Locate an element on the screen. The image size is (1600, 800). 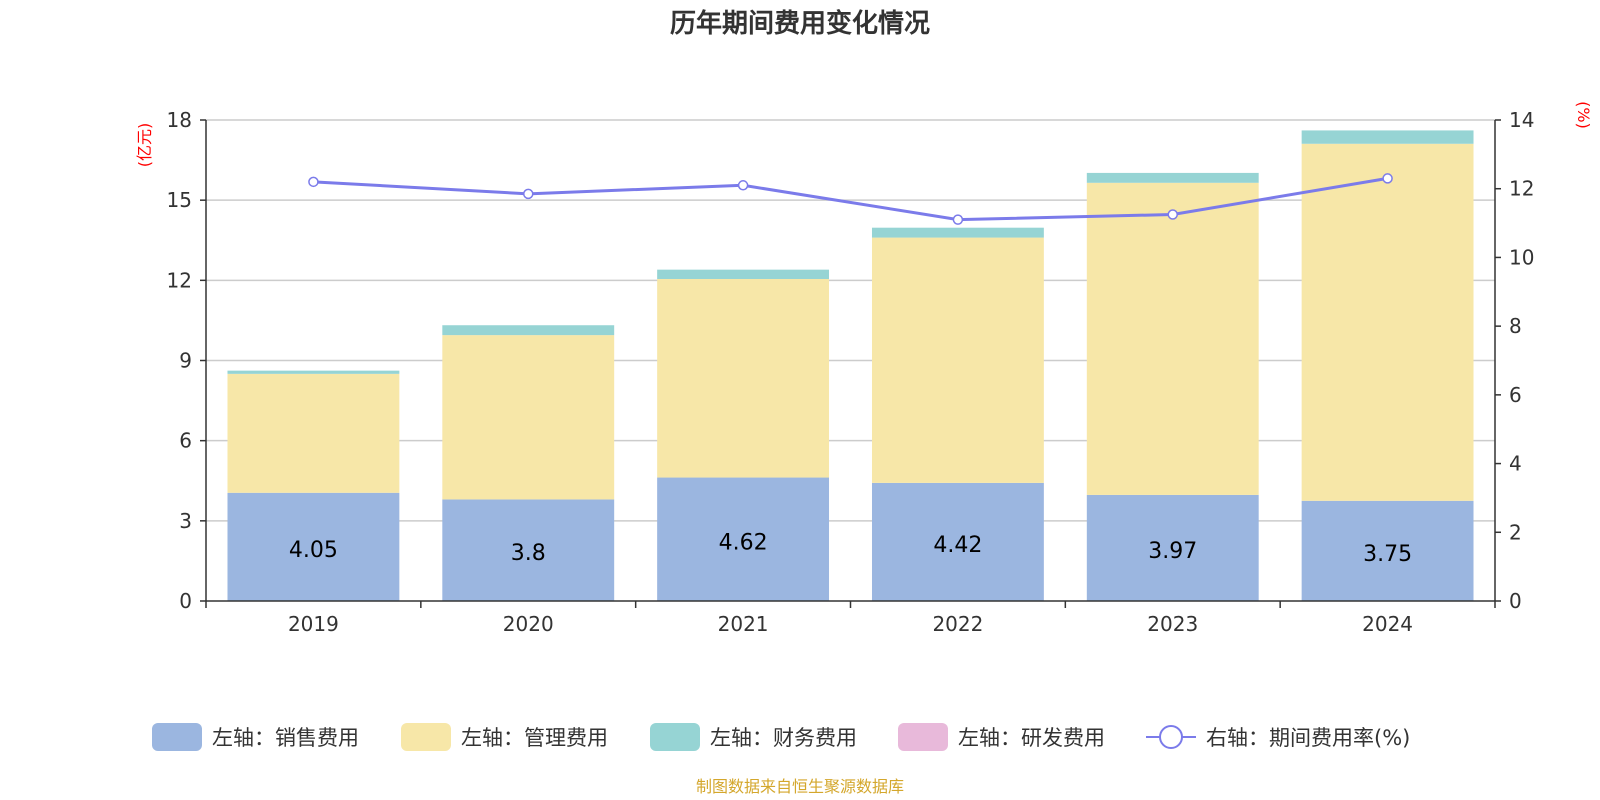
left-tick-label: 0 is located at coordinates (185, 601).